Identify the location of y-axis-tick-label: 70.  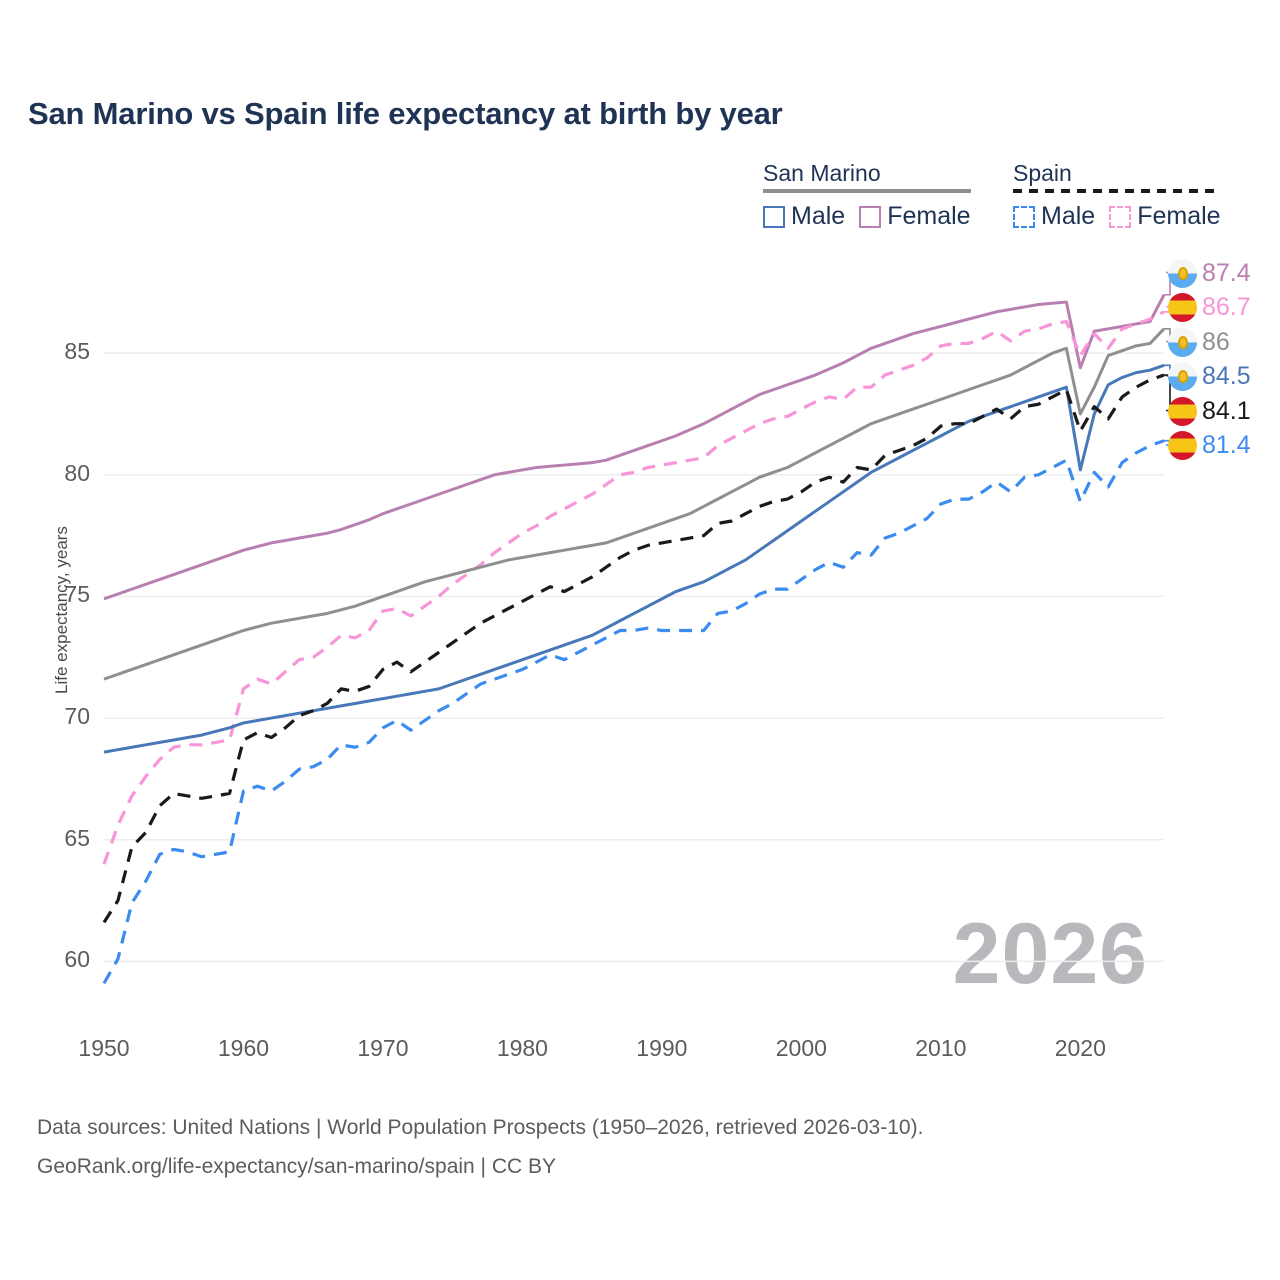
(77, 716).